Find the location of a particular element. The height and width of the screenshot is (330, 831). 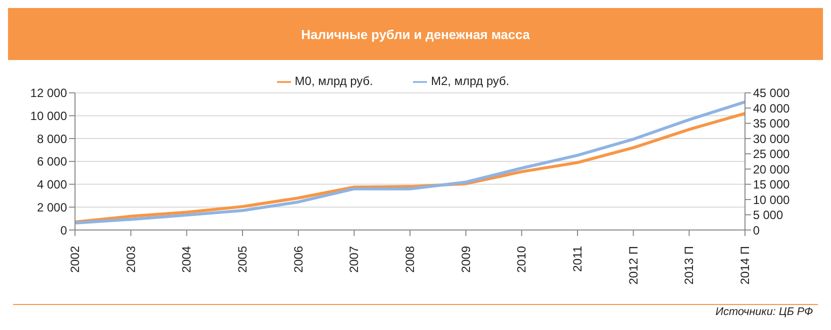

y2-tick-label: 20 000 is located at coordinates (771, 169).